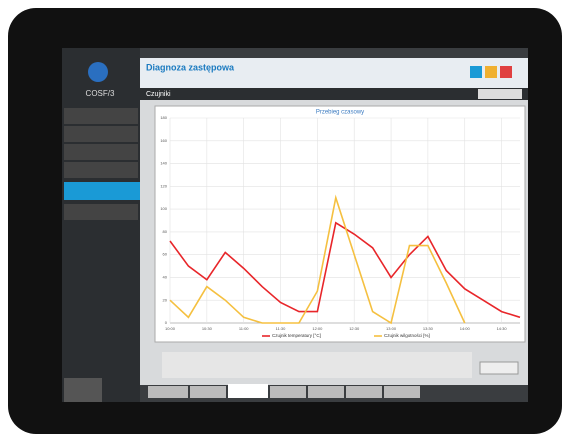 This screenshot has height=447, width=570. What do you see at coordinates (502, 328) in the screenshot?
I see `x-tick-label: 14:30` at bounding box center [502, 328].